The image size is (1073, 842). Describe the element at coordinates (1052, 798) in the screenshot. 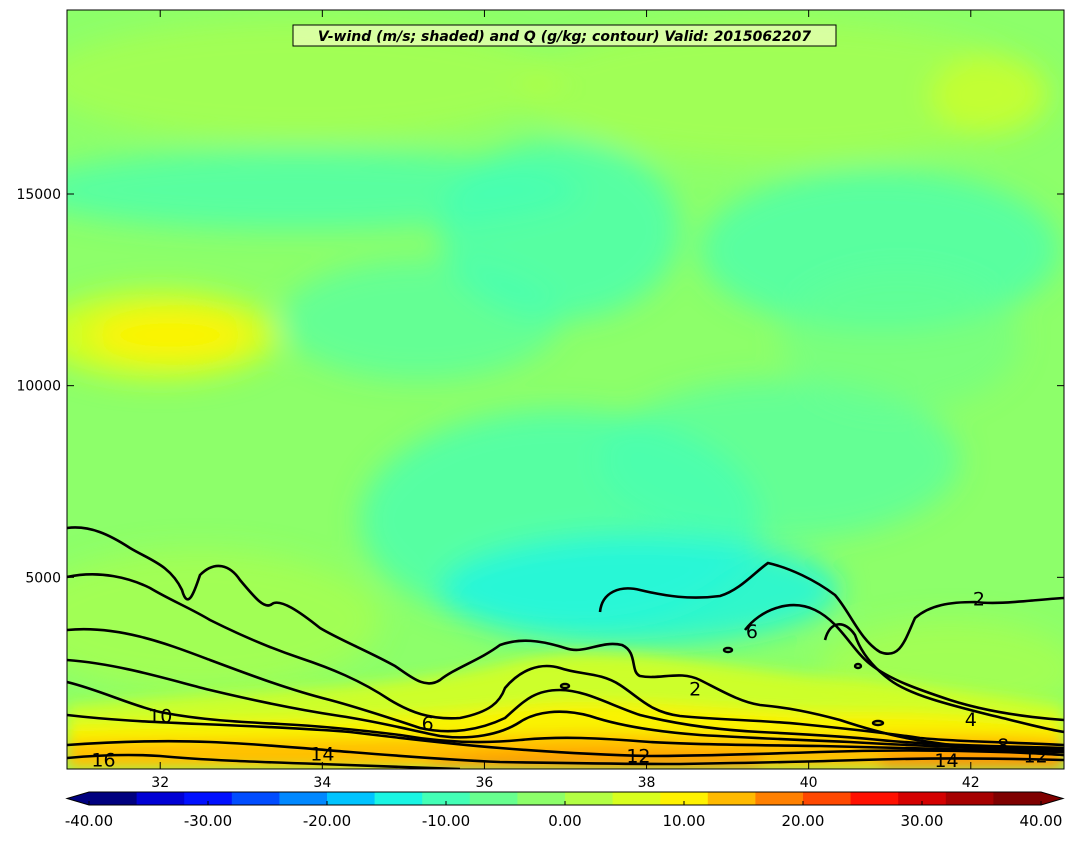

I see `colorbar-extend-max` at that location.